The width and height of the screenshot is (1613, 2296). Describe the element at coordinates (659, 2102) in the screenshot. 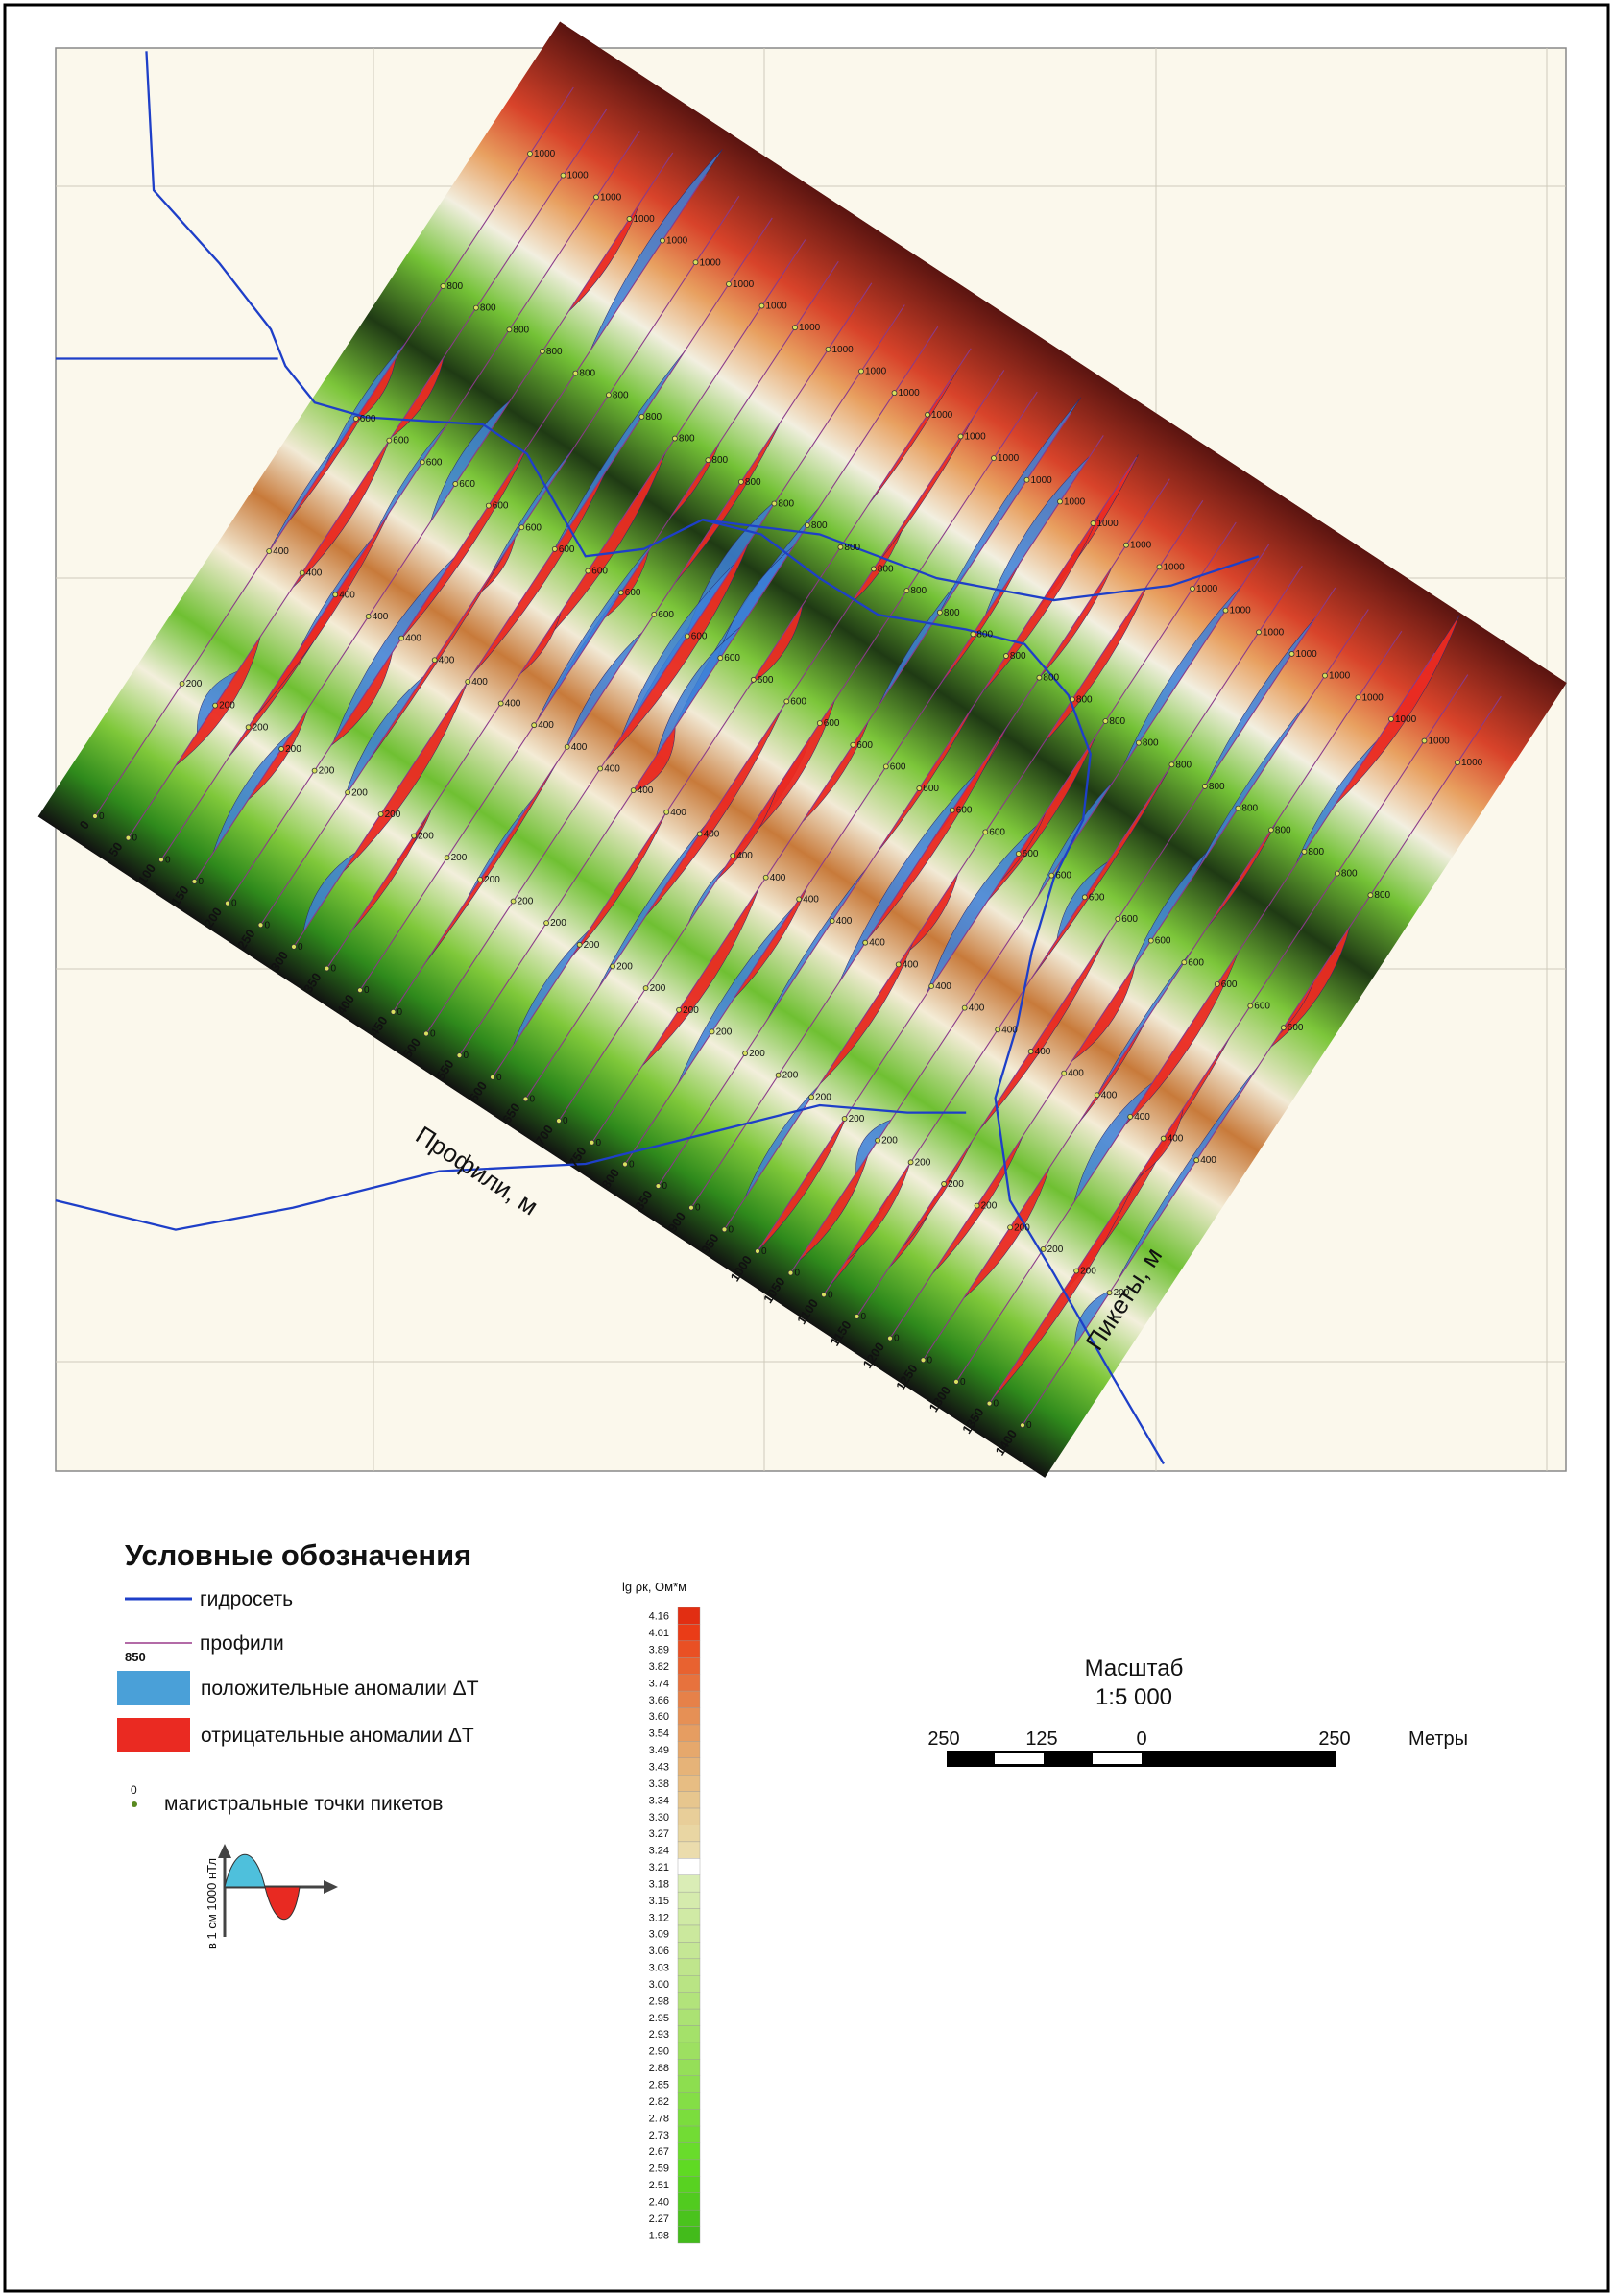

I see `colorbar-label: 2.82` at that location.